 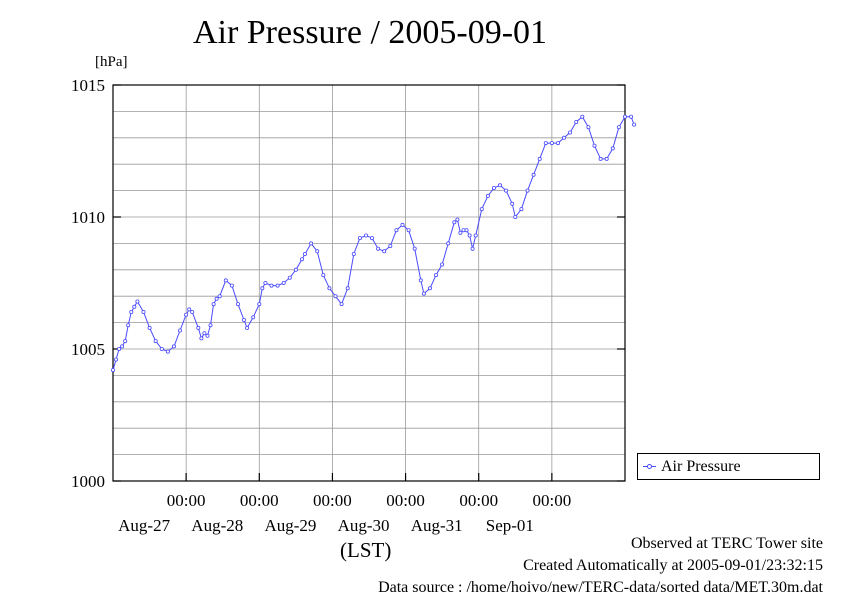 I want to click on x-tick-date-label: Sep-01, so click(x=510, y=525).